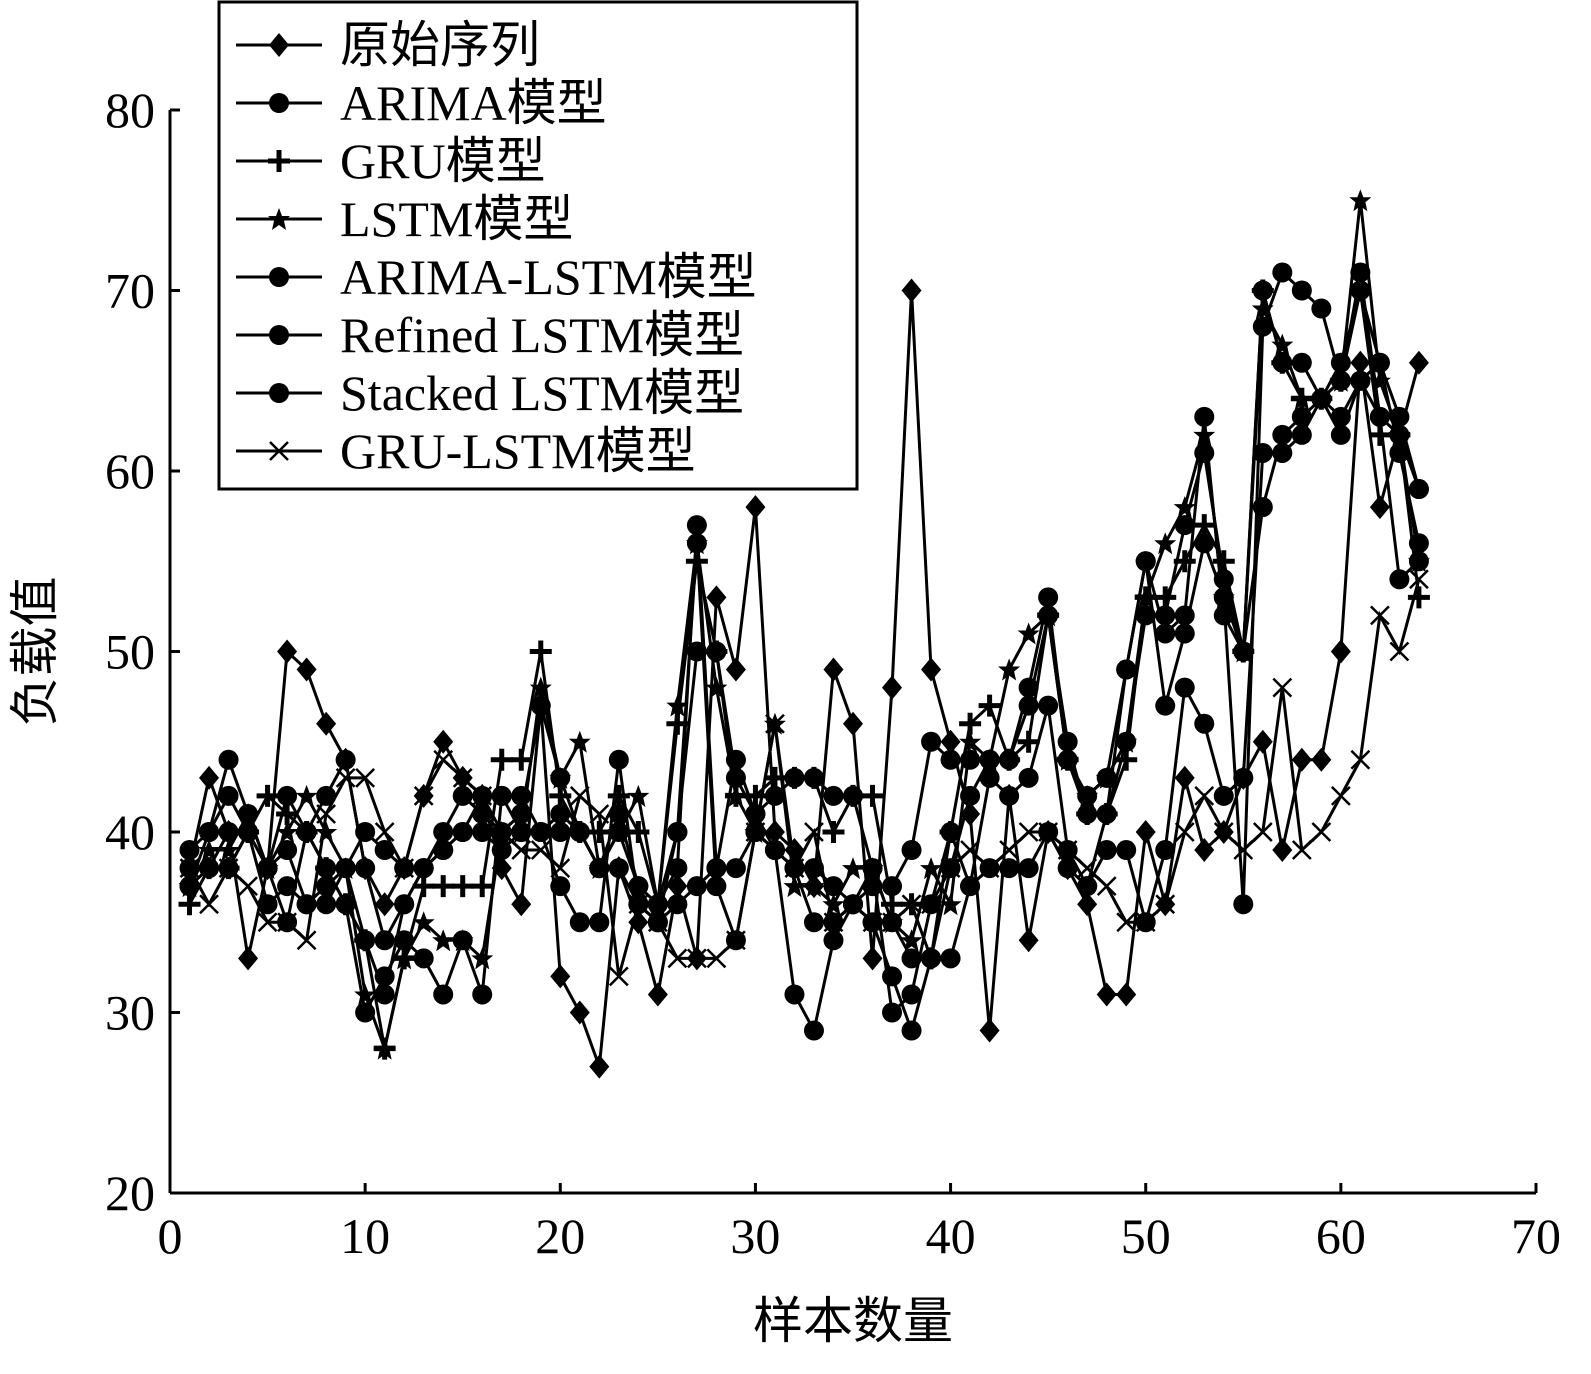 The width and height of the screenshot is (1591, 1374). I want to click on legend-label: ARIMA模型, so click(473, 103).